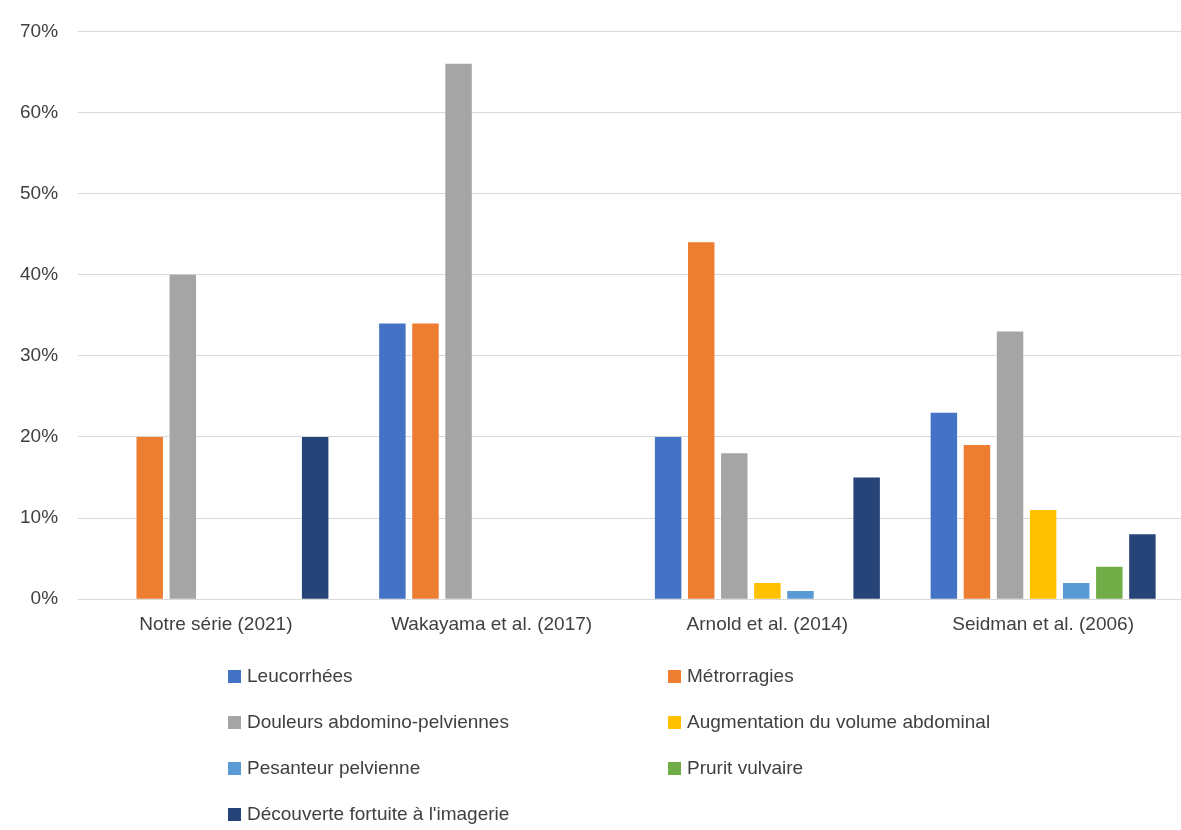  Describe the element at coordinates (767, 623) in the screenshot. I see `x-tick-label: Arnold et al. (2014)` at that location.